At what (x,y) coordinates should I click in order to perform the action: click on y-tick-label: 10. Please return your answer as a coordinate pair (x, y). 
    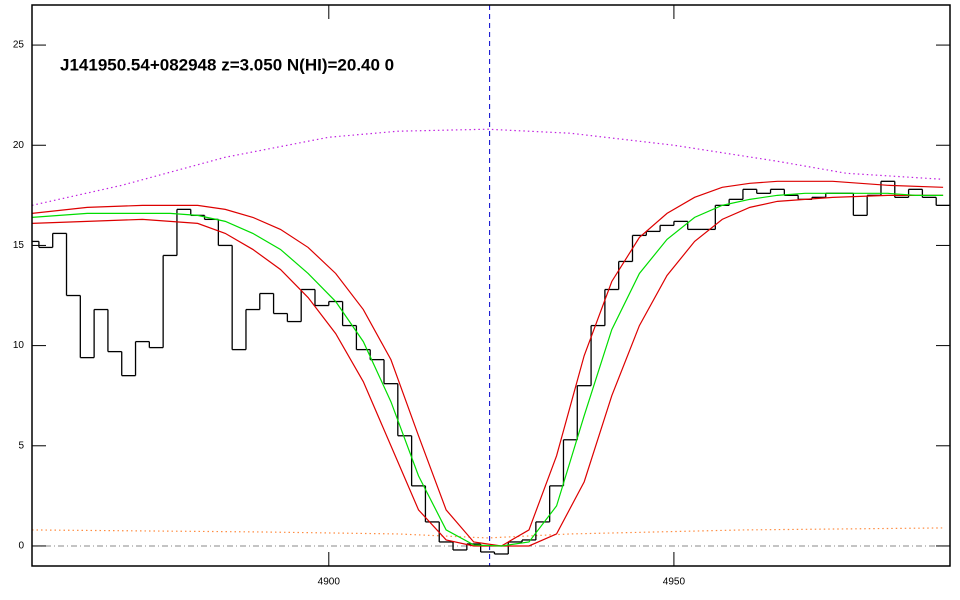
    Looking at the image, I should click on (19, 345).